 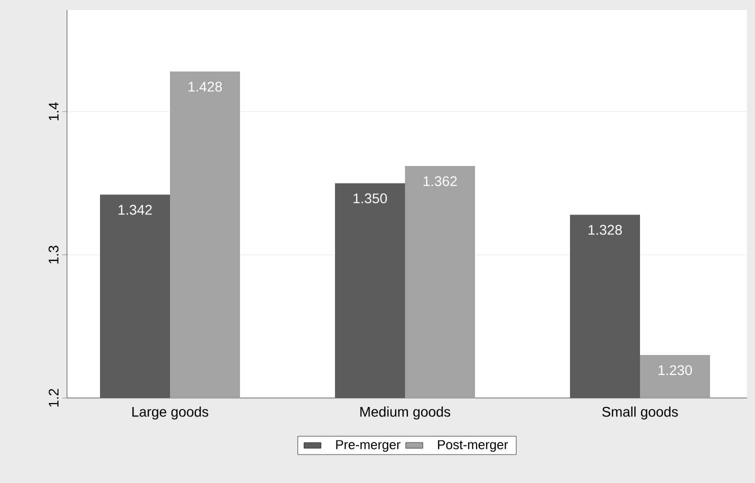 What do you see at coordinates (675, 370) in the screenshot?
I see `data-label: 1.230` at bounding box center [675, 370].